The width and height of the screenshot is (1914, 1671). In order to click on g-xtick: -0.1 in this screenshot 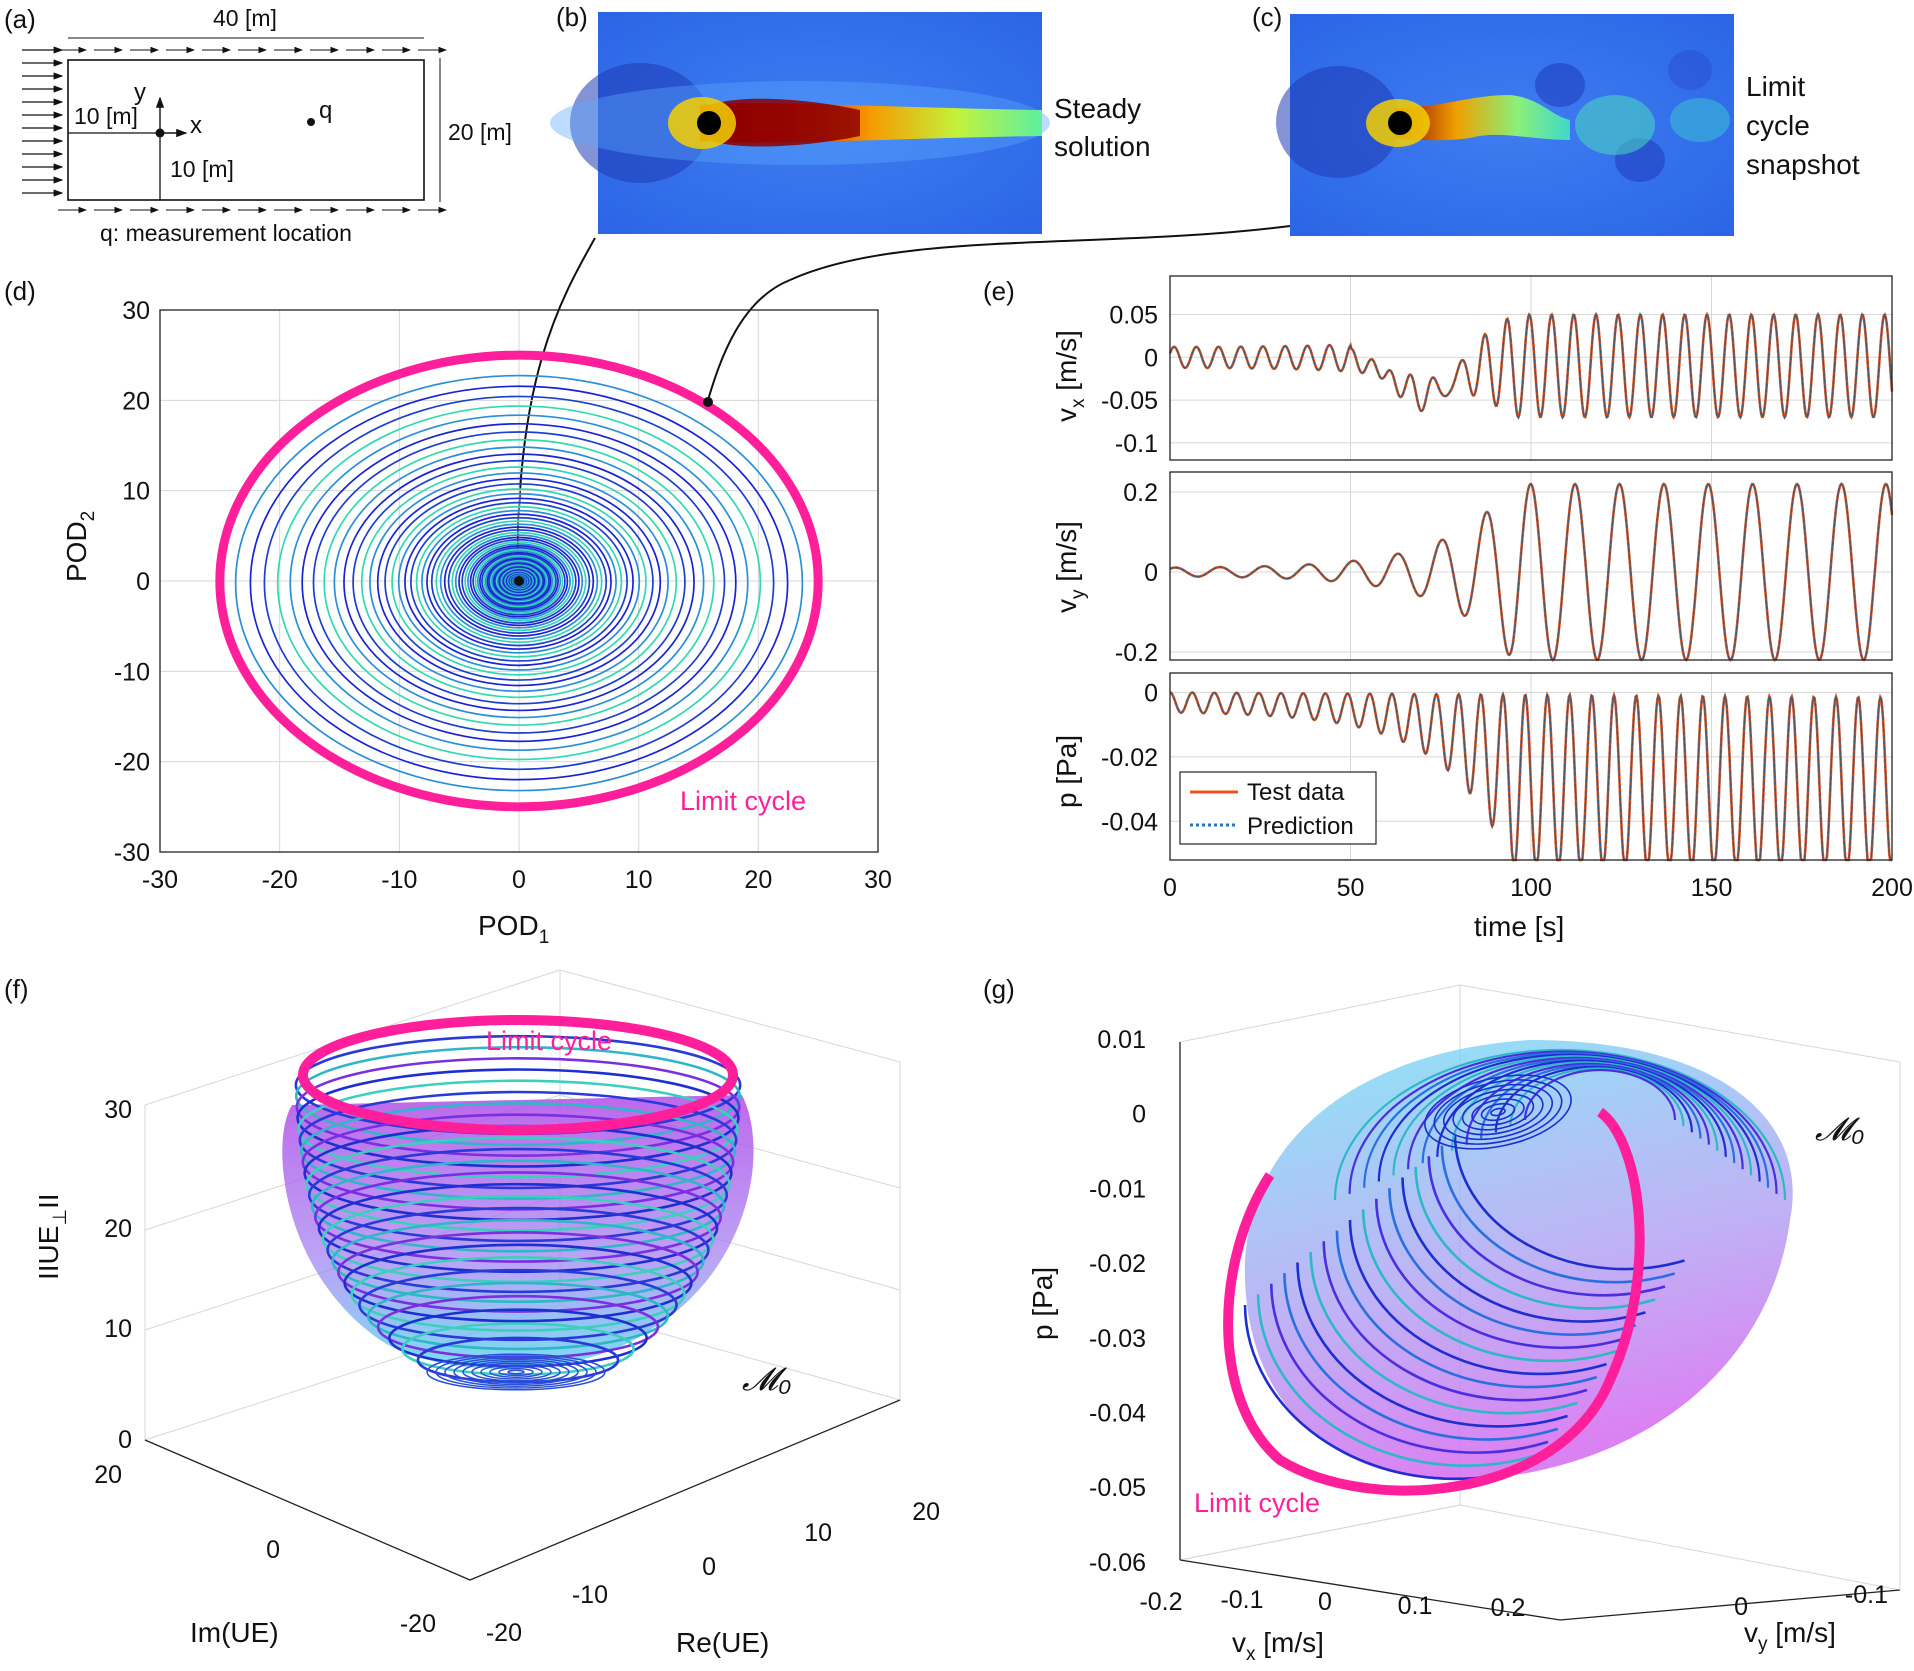, I will do `click(1241, 1600)`.